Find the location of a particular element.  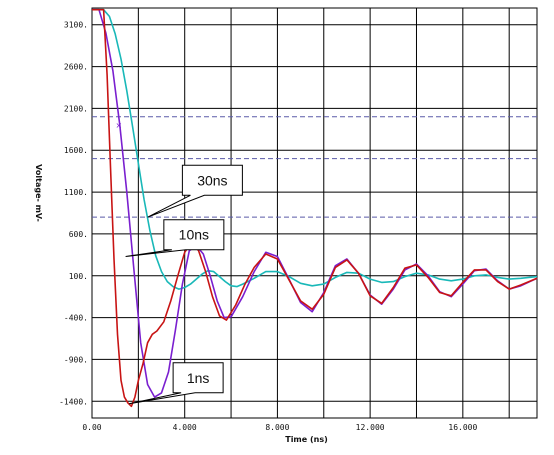

callout-bubble-10ns is located at coordinates (175, 238).